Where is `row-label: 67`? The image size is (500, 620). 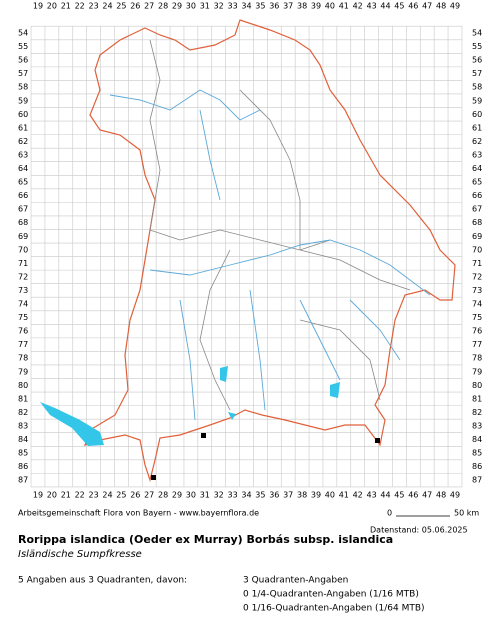
row-label: 67 is located at coordinates (23, 209).